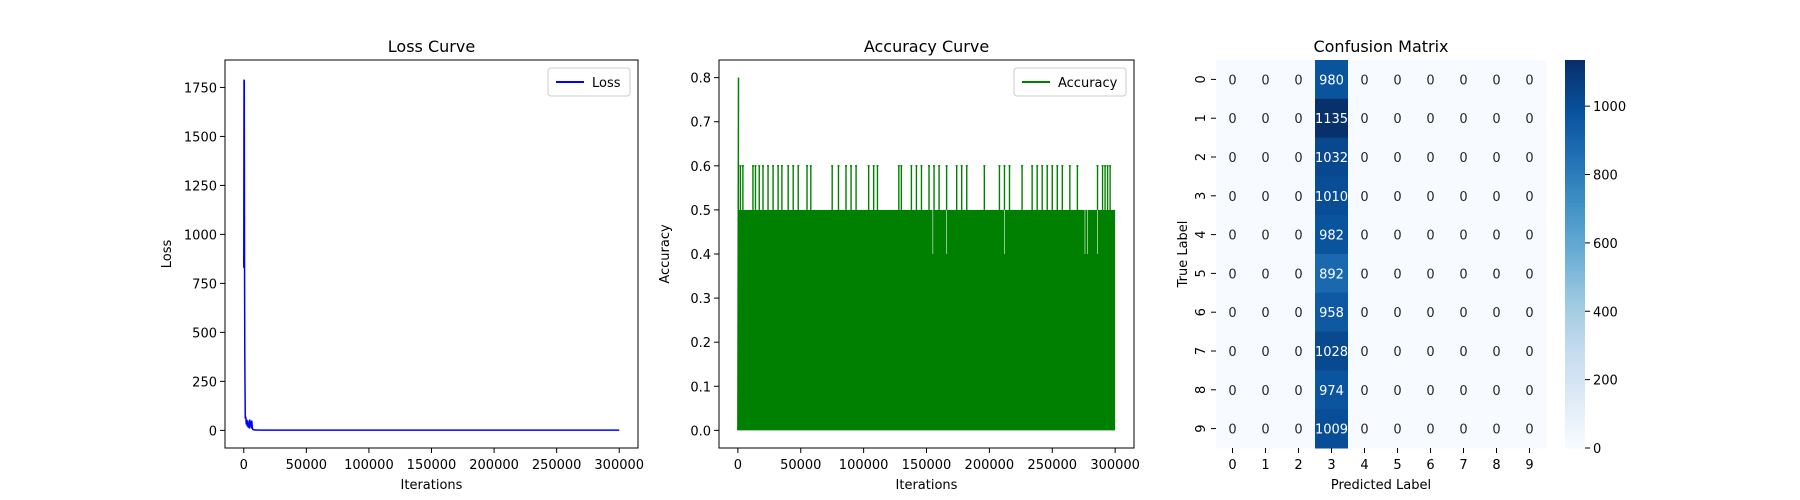 Image resolution: width=1800 pixels, height=500 pixels. I want to click on x-tick-label: 0, so click(738, 465).